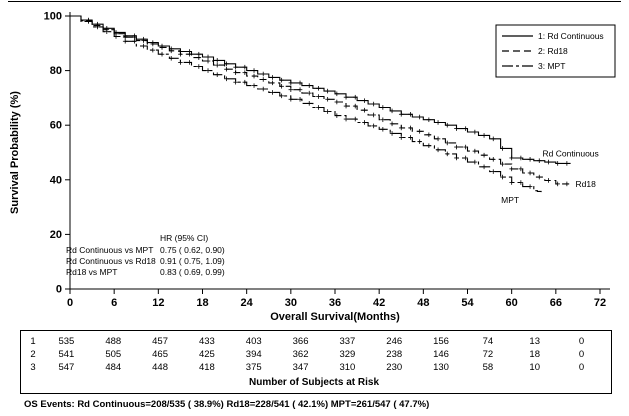 This screenshot has height=416, width=629. Describe the element at coordinates (347, 354) in the screenshot. I see `risk-count: 329` at that location.